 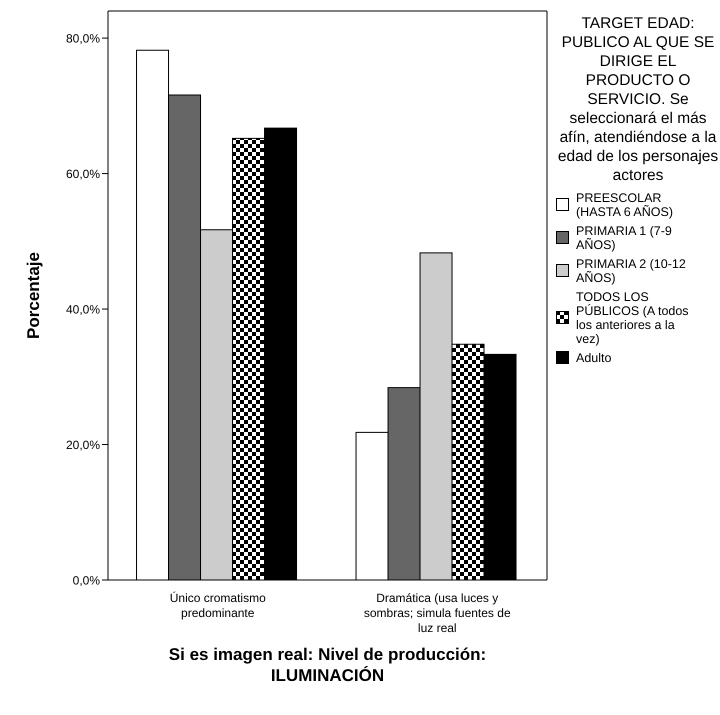 I want to click on legend-label: PREESCOLAR (HASTA 6 AÑOS), so click(x=625, y=205).